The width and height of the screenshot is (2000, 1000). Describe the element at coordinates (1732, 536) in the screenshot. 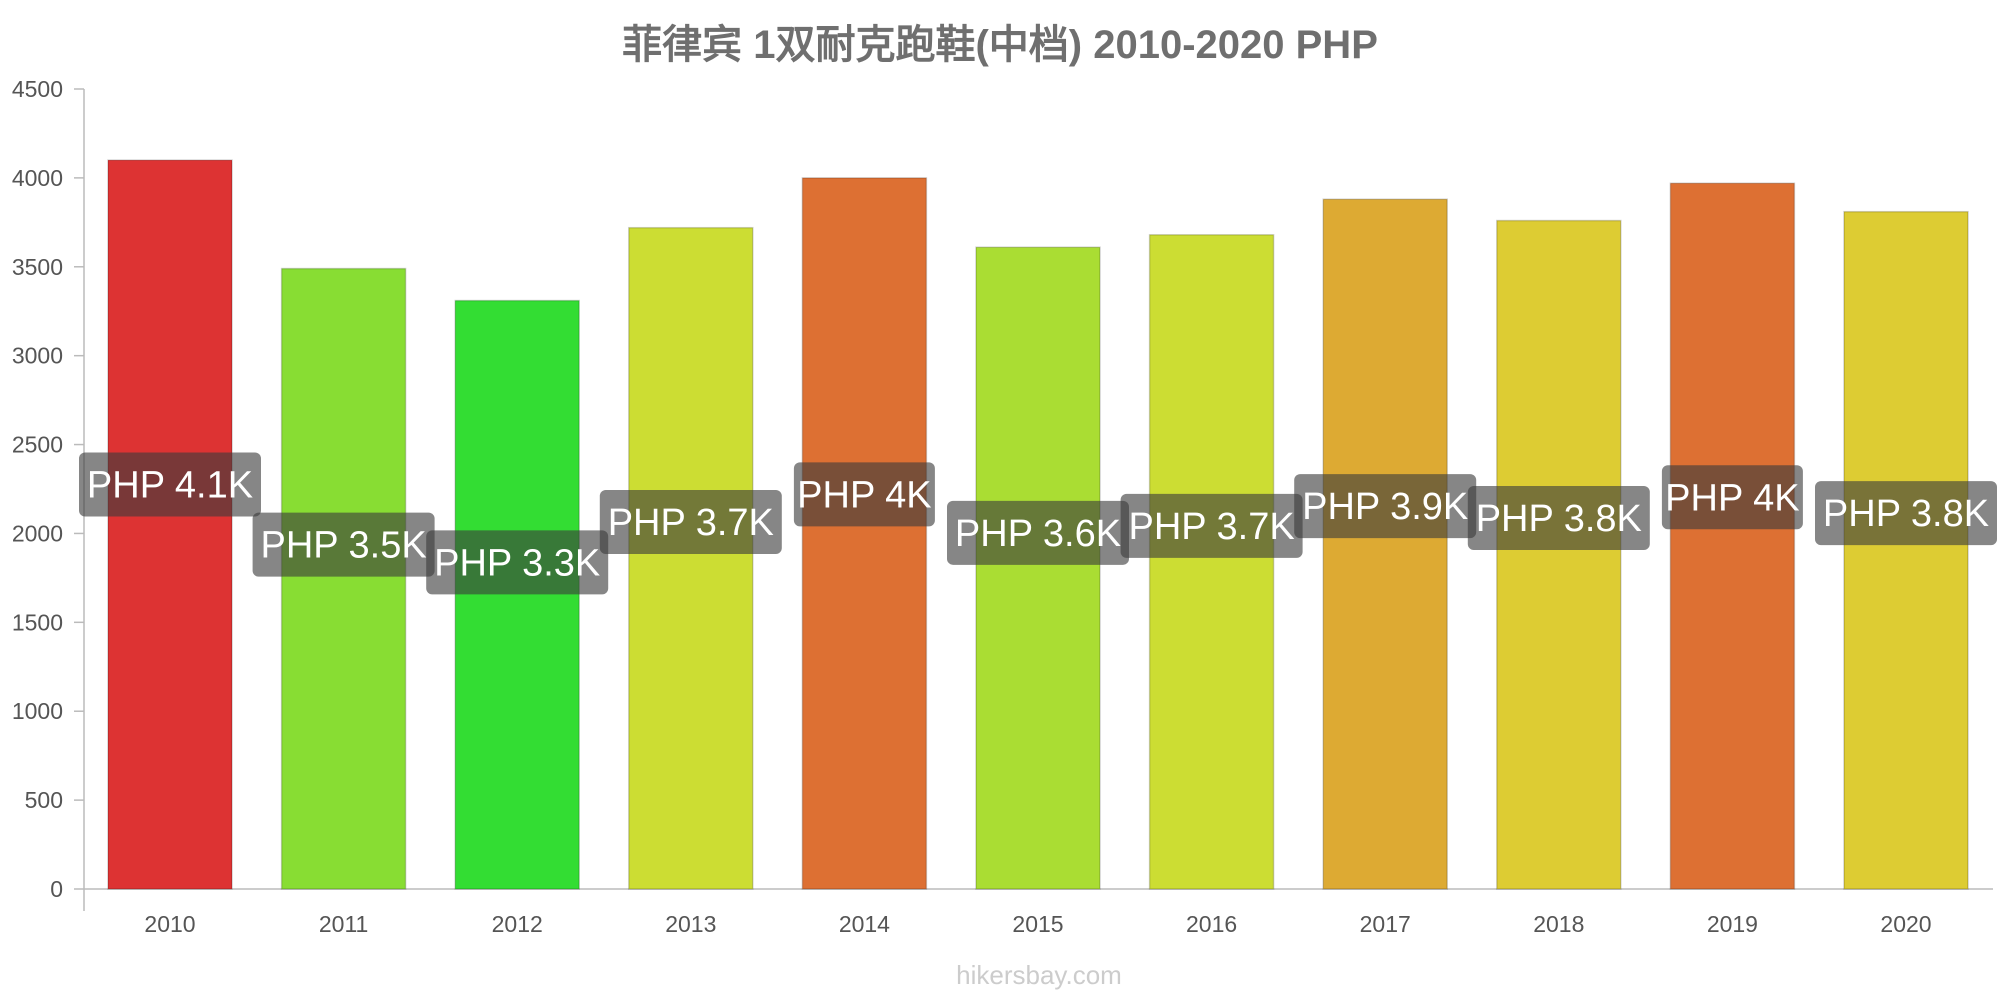

I see `bar-2019` at that location.